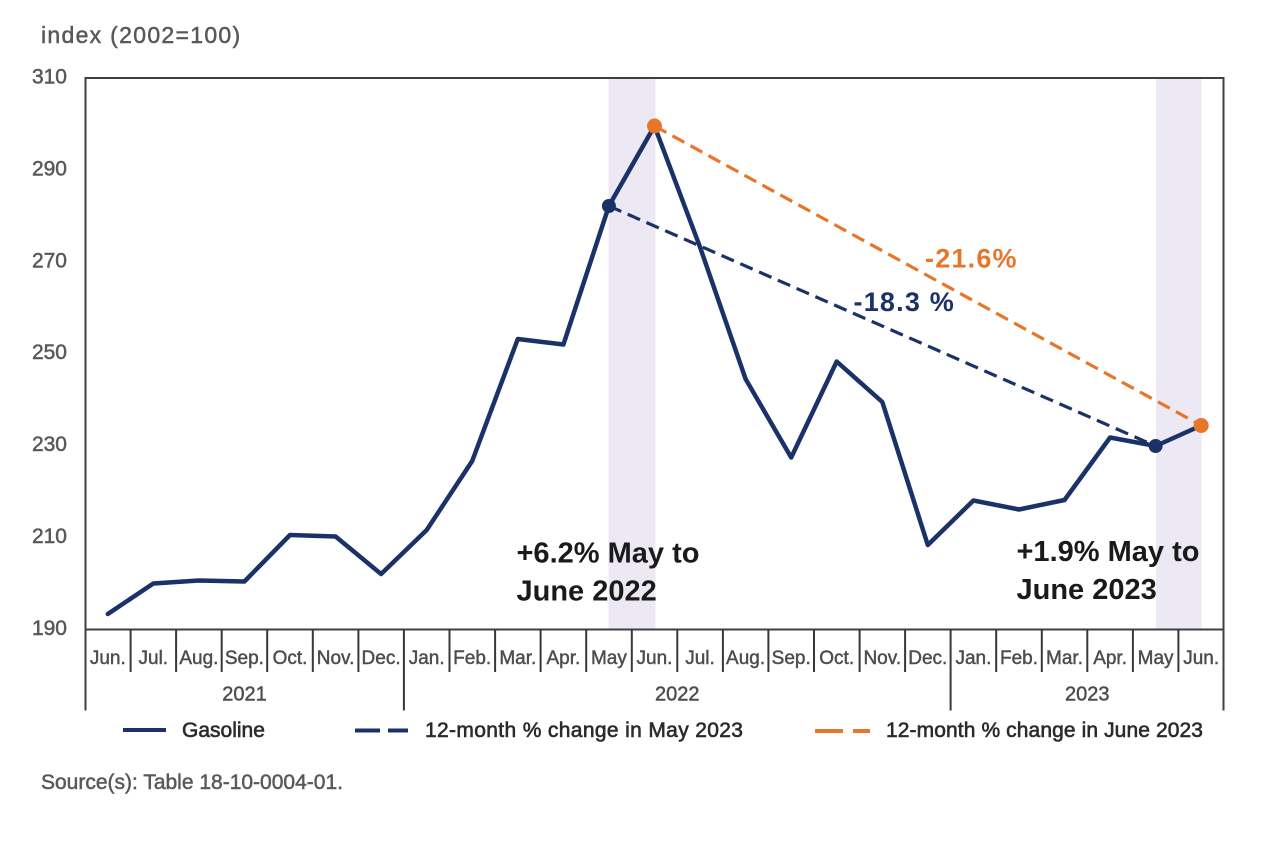  Describe the element at coordinates (587, 592) in the screenshot. I see `svg-text: June 2022` at that location.